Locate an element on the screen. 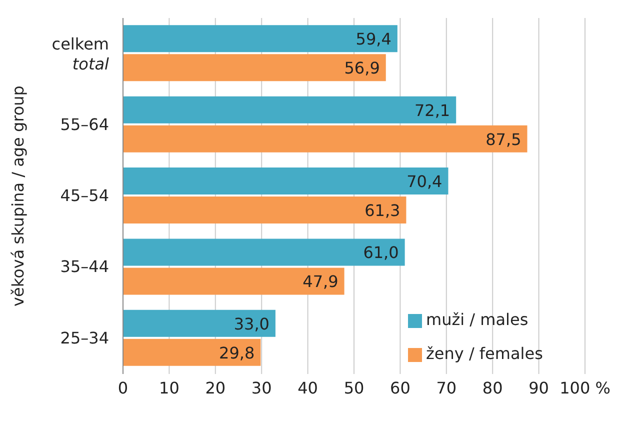  x-tick-label: 30 is located at coordinates (261, 388).